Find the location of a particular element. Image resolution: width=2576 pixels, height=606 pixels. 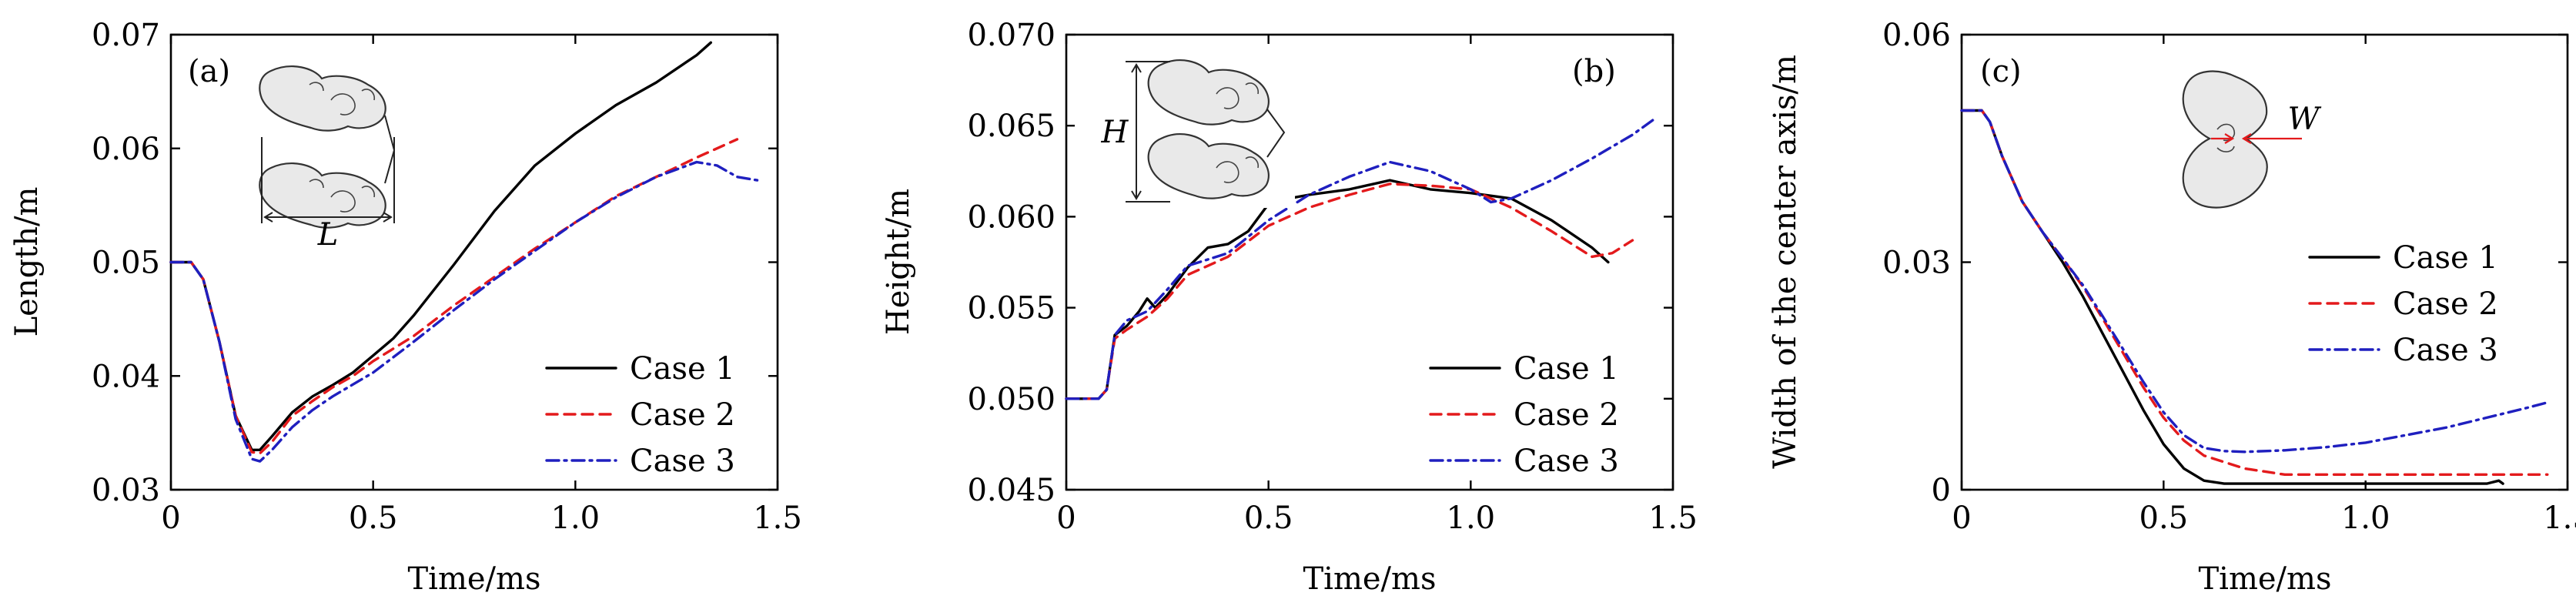

vortex-inset-length: L is located at coordinates (328, 159).